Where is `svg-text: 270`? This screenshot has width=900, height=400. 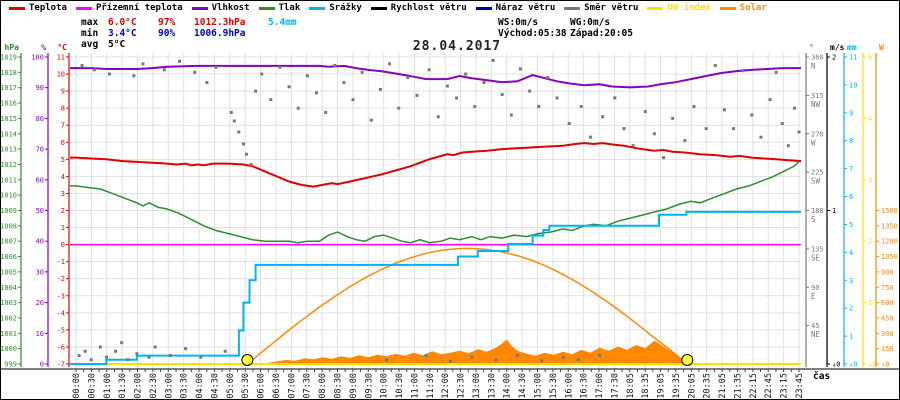 svg-text: 270 is located at coordinates (817, 134).